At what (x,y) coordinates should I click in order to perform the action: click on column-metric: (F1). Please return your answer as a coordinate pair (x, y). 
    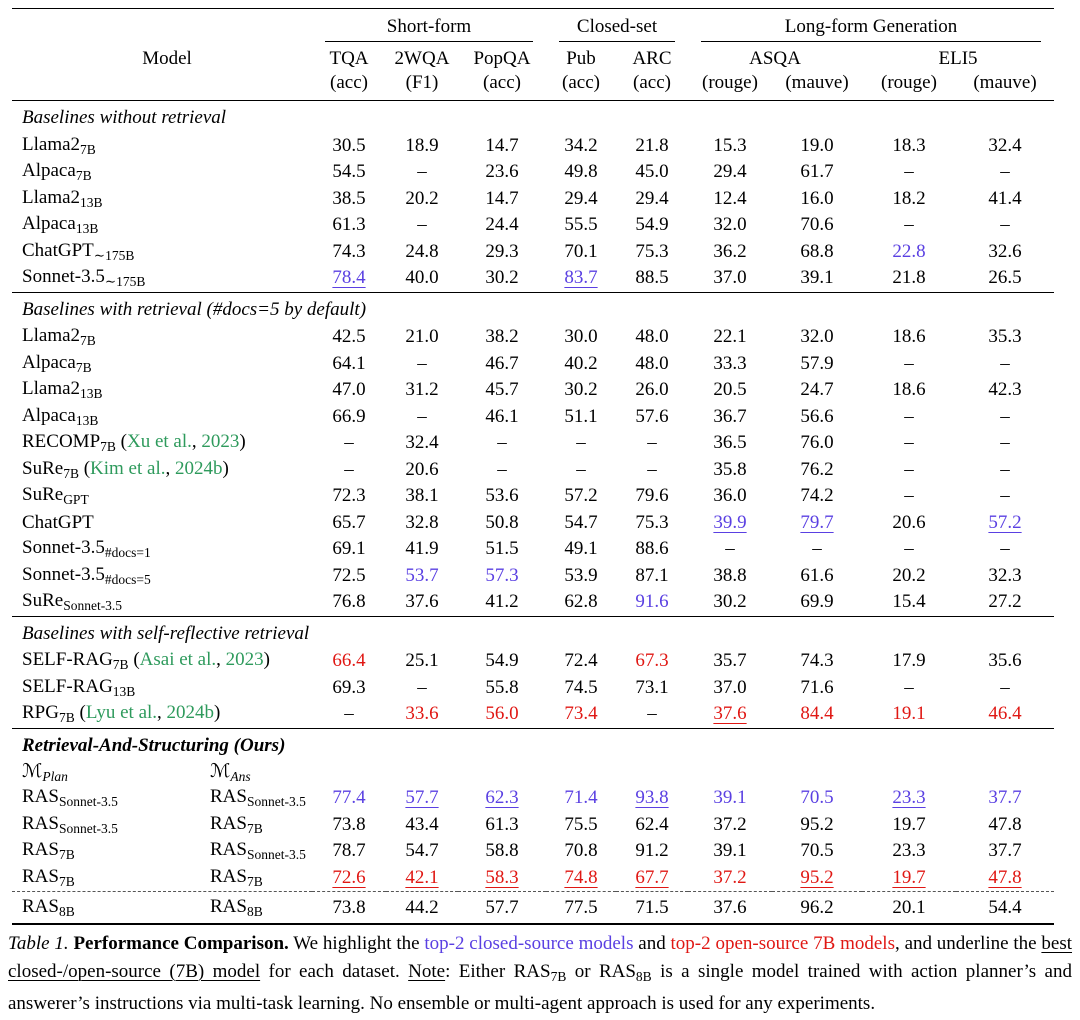
    Looking at the image, I should click on (422, 85).